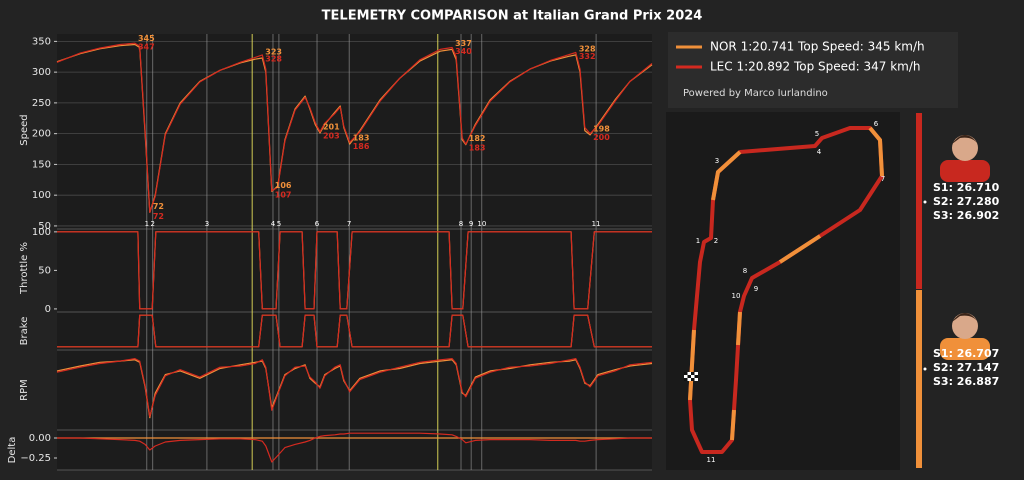 This screenshot has height=480, width=1024. What do you see at coordinates (41, 134) in the screenshot?
I see `y-tick-label: 200` at bounding box center [41, 134].